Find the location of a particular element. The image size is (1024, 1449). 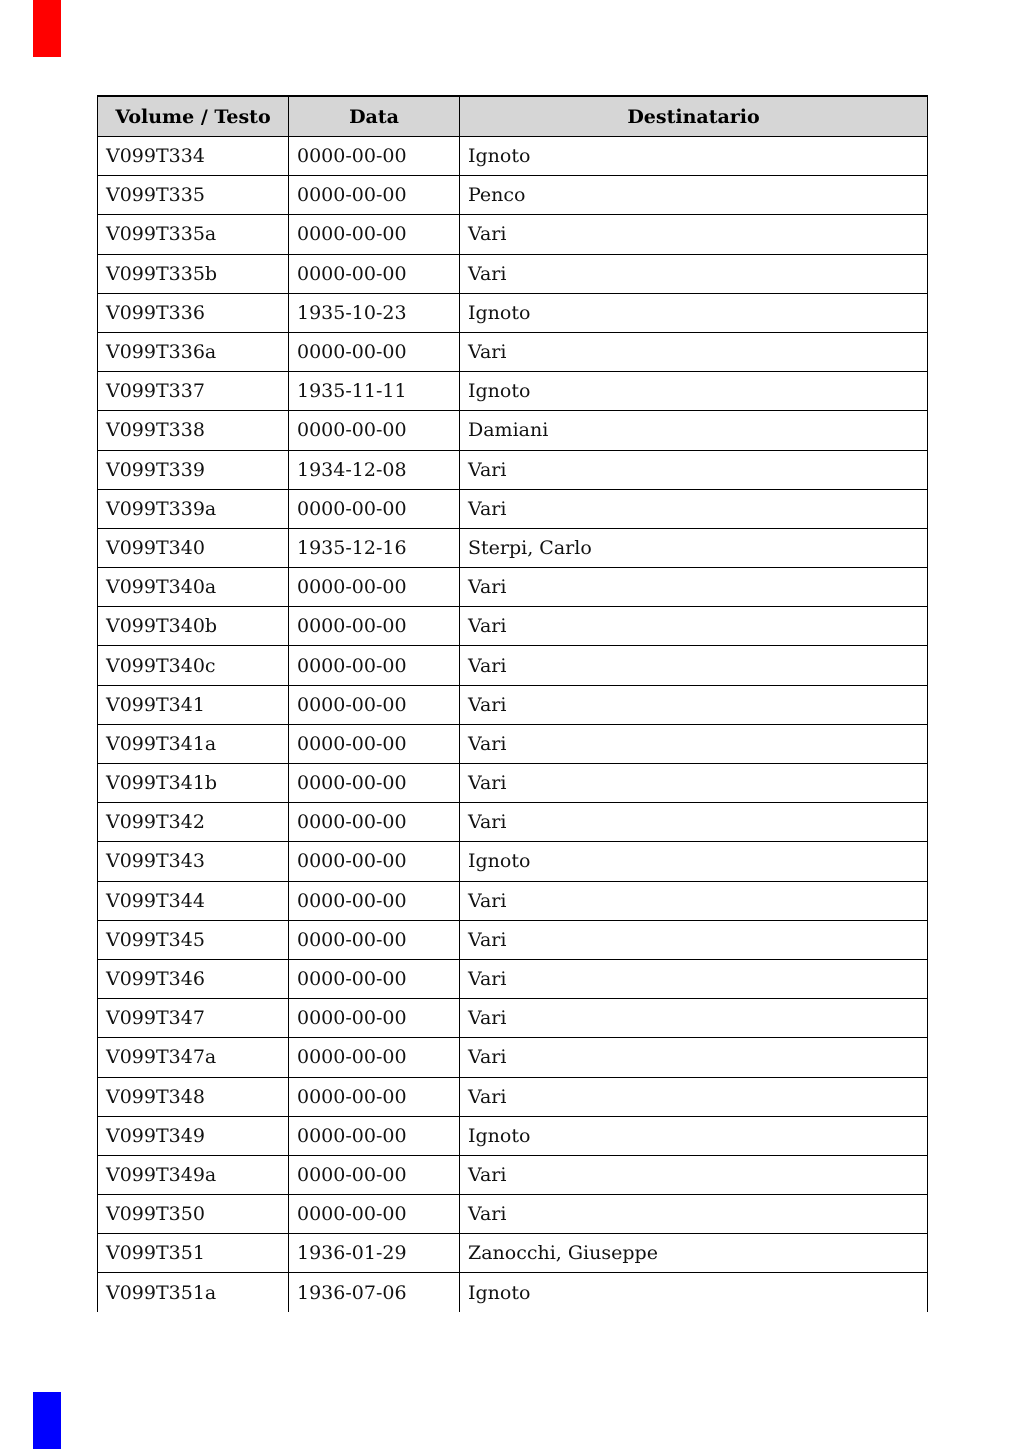

table-row: V099T336a 0000-00-00 Vari is located at coordinates (512, 352).